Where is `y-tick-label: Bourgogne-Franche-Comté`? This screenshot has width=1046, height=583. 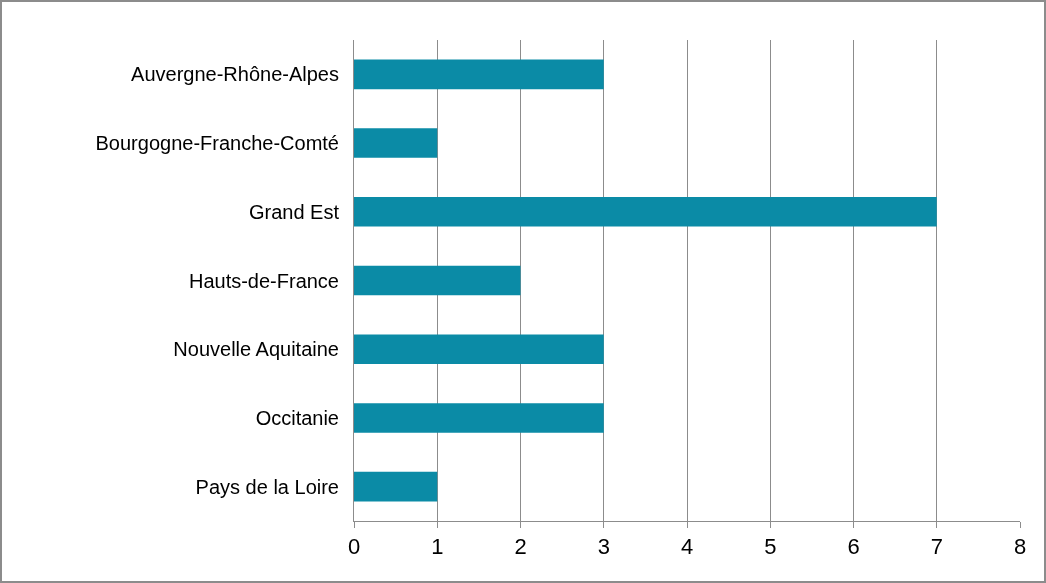
y-tick-label: Bourgogne-Franche-Comté is located at coordinates (217, 143).